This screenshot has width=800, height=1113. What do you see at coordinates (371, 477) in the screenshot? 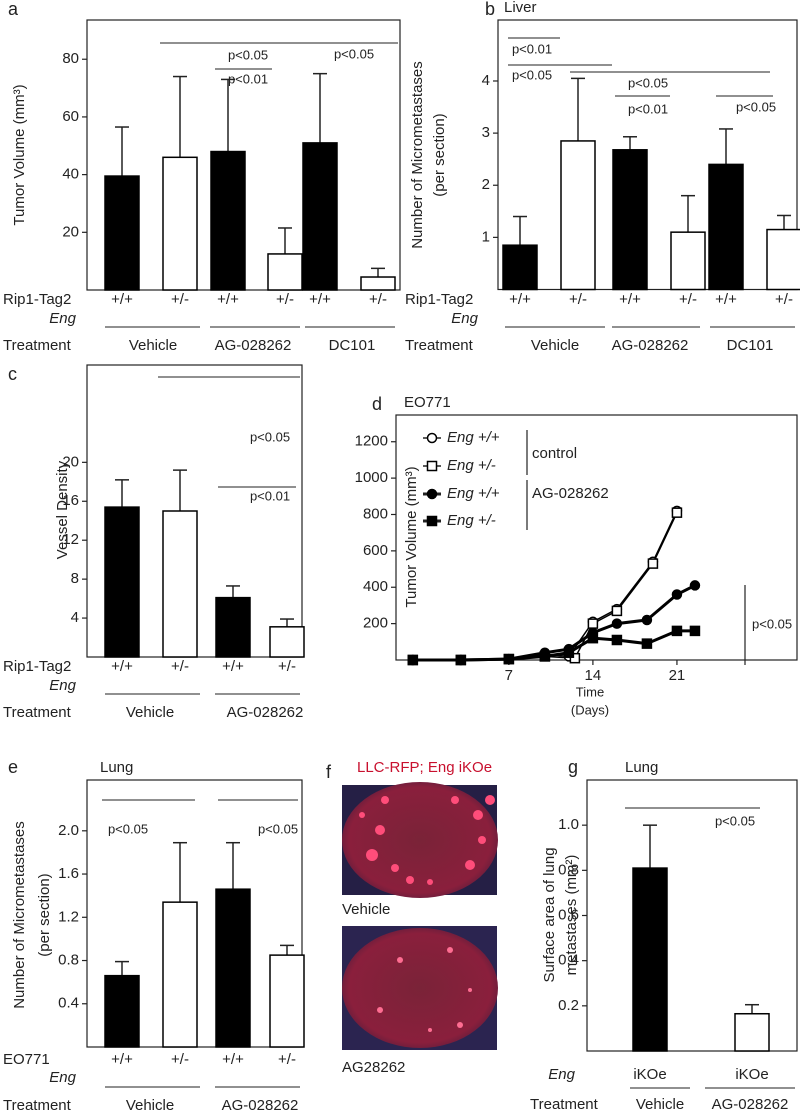
I see `y-tick-label: 1000` at bounding box center [371, 477].